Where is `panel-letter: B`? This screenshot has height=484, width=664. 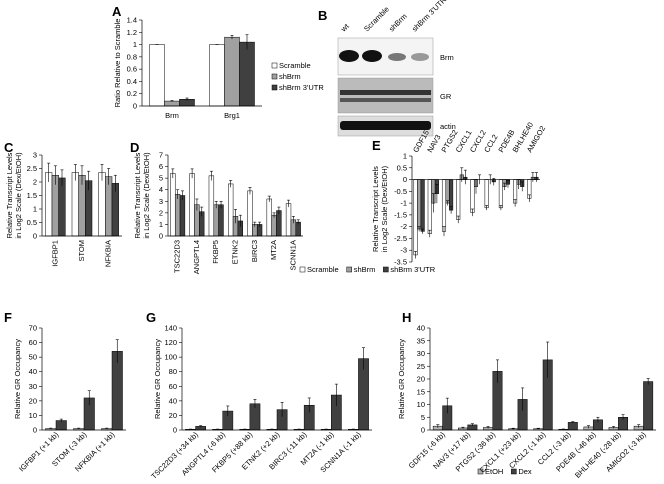 panel-letter: B is located at coordinates (322, 15).